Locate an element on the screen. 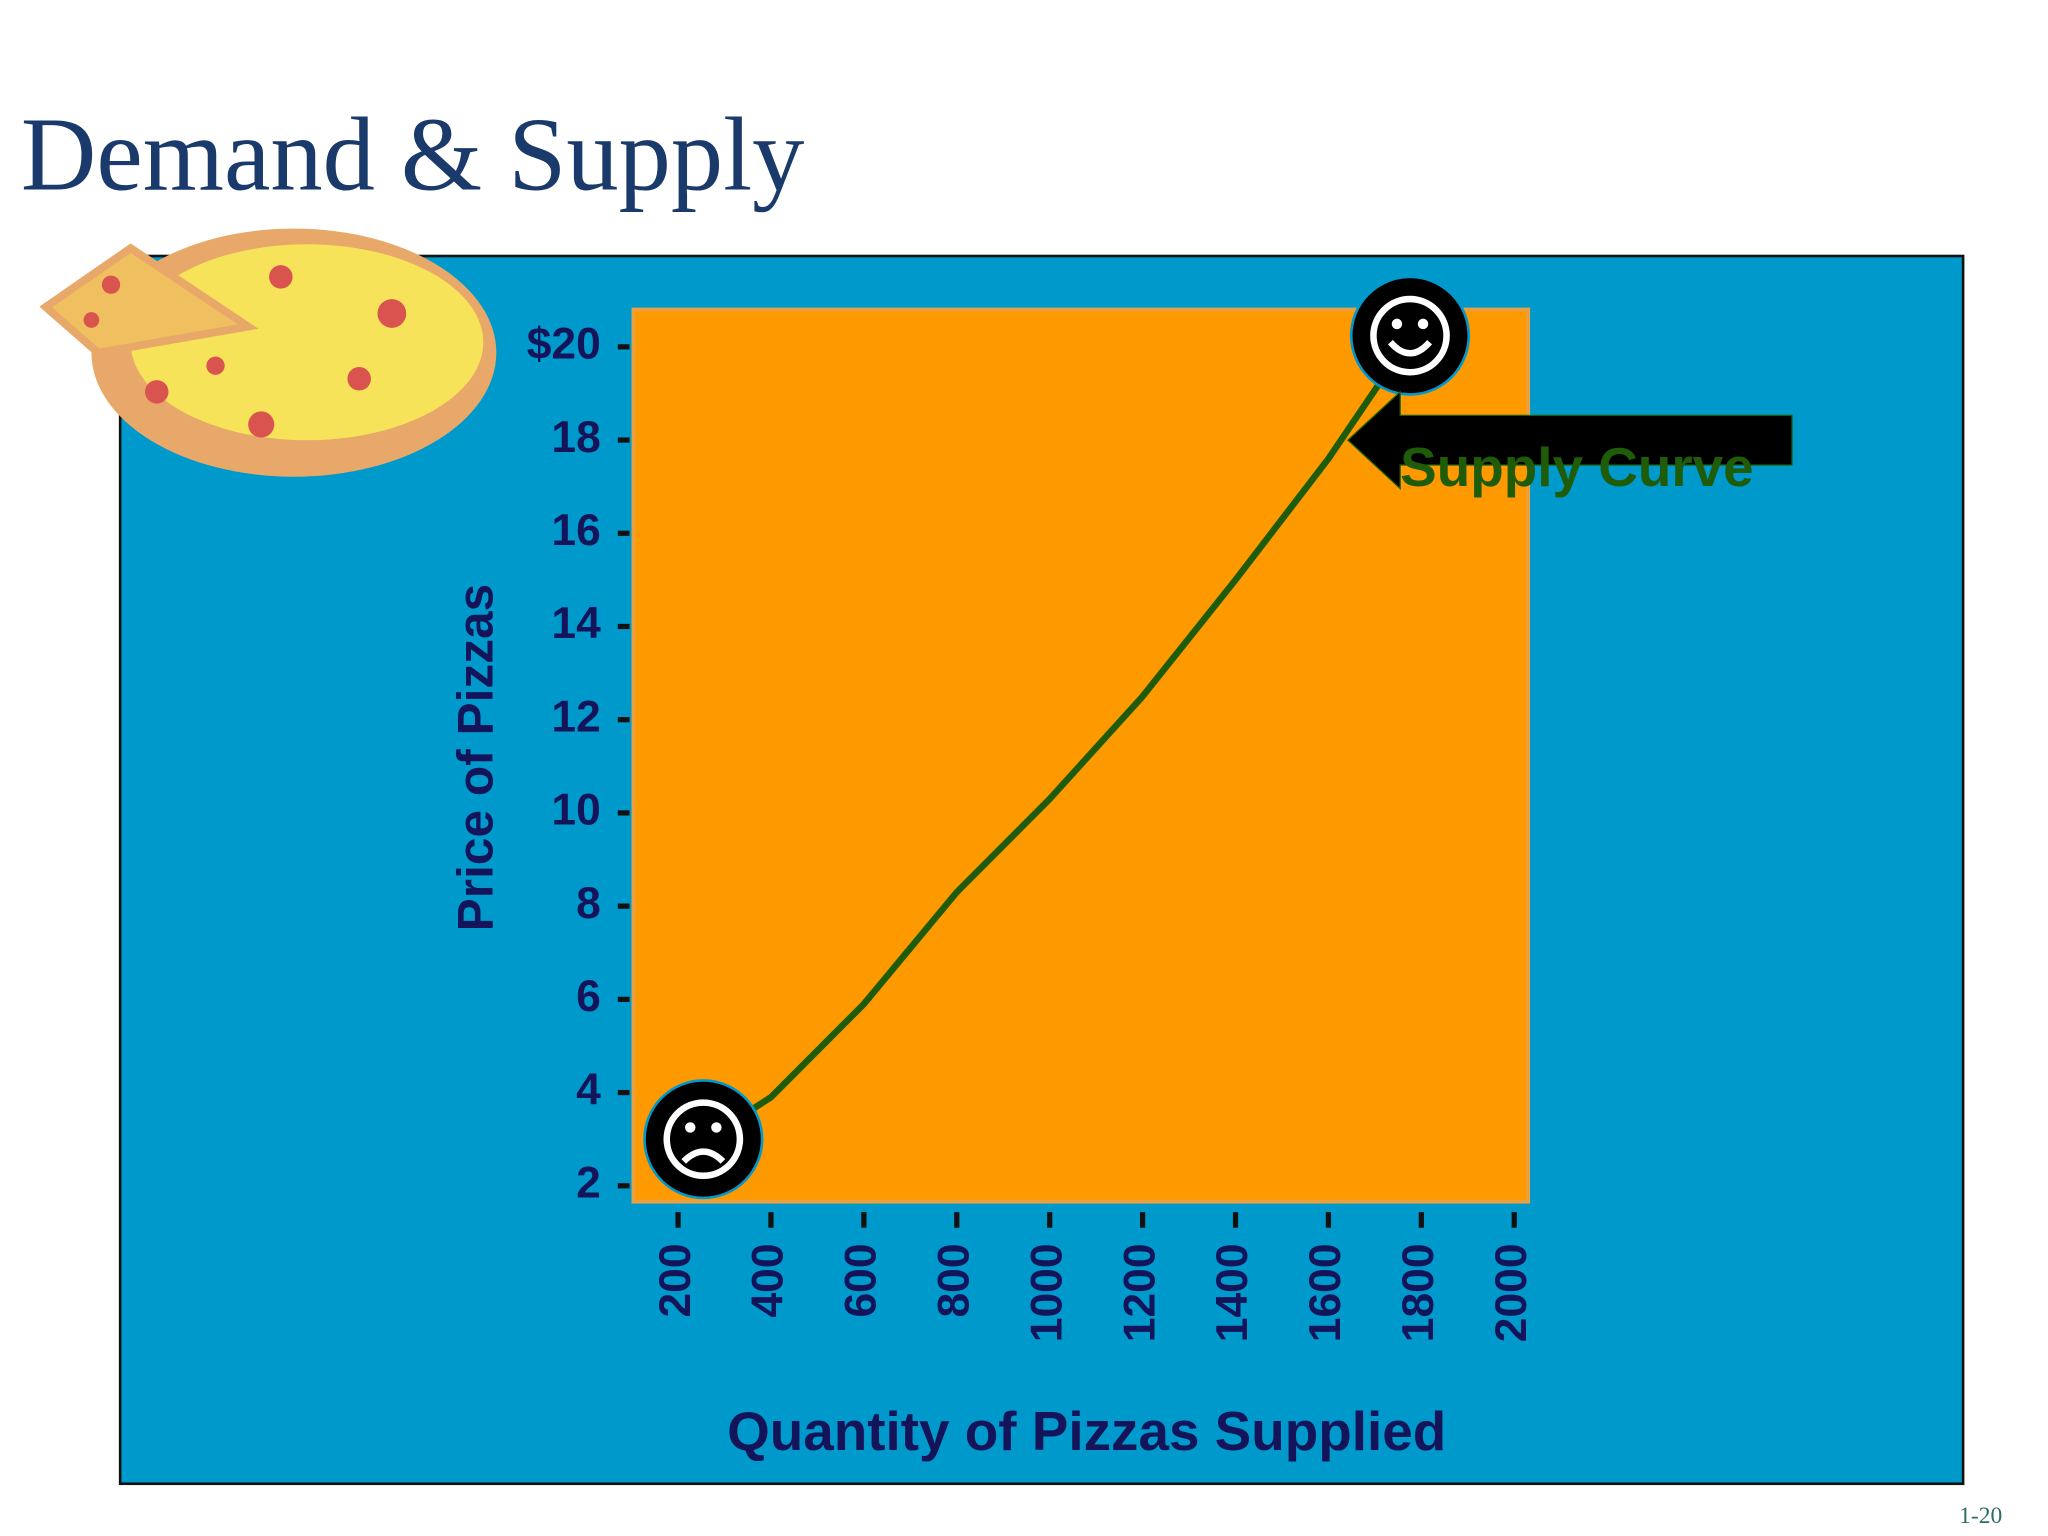 The image size is (2048, 1536). x-tick-label: 1600 is located at coordinates (1325, 1292).